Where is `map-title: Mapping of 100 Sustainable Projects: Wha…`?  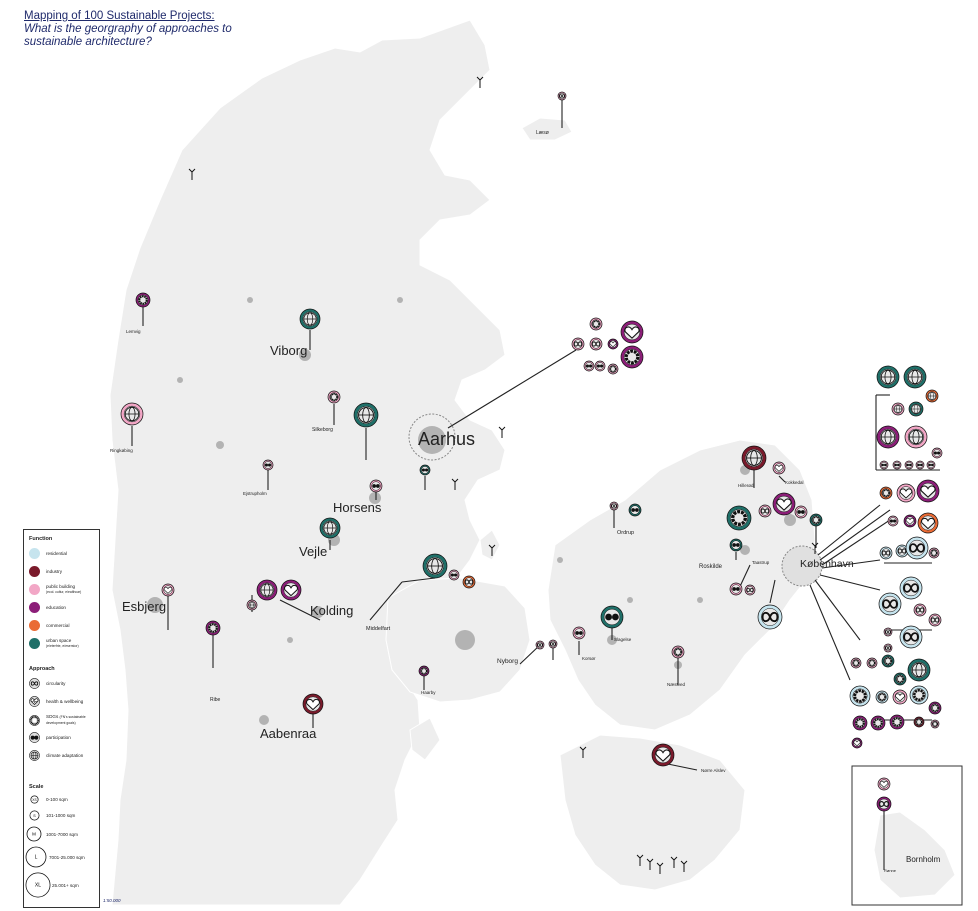
map-title: Mapping of 100 Sustainable Projects: Wha… is located at coordinates (128, 29).